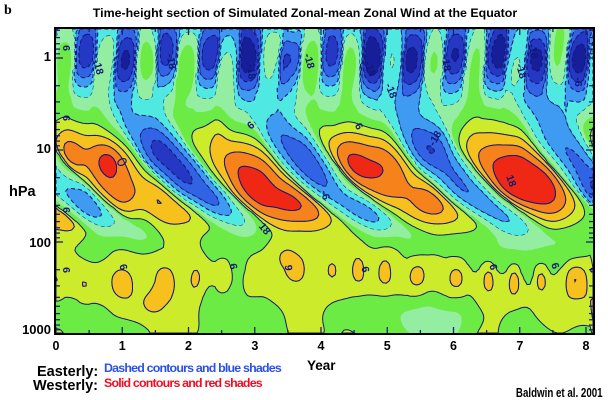  I want to click on svg-text: 9, so click(288, 267).